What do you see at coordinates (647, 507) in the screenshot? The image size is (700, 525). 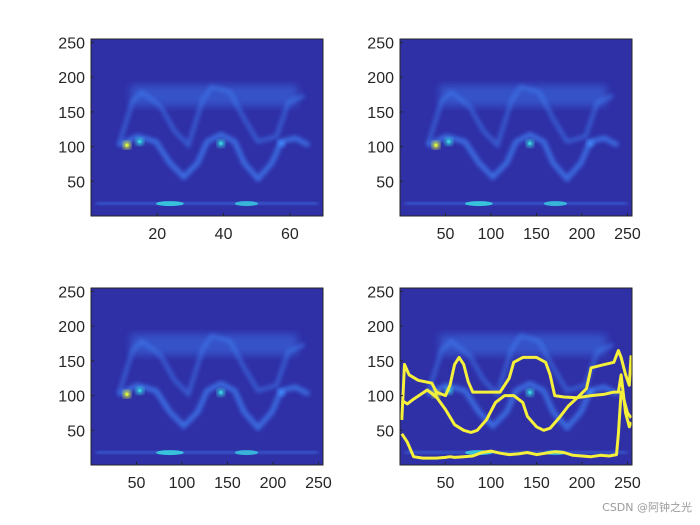 I see `watermark-text: CSDN @阿钟之光` at bounding box center [647, 507].